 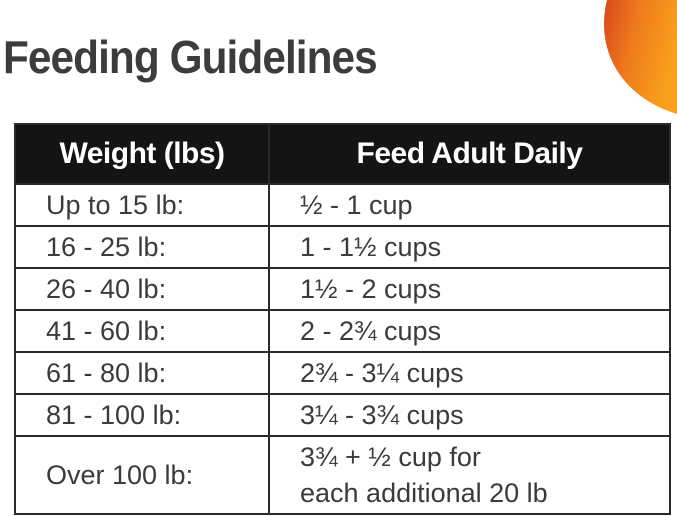 I want to click on feed-cell: 3¼ - 3¾ cups, so click(x=469, y=415).